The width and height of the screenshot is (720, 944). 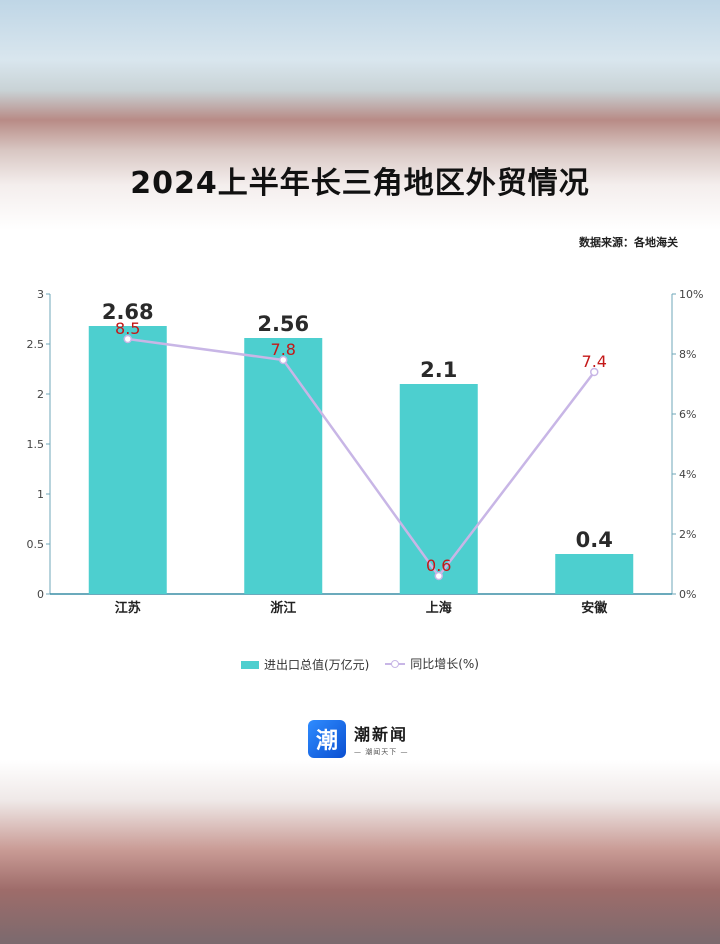 I want to click on legend: 进出口总值(万亿元) 同比增长(%), so click(x=360, y=664).